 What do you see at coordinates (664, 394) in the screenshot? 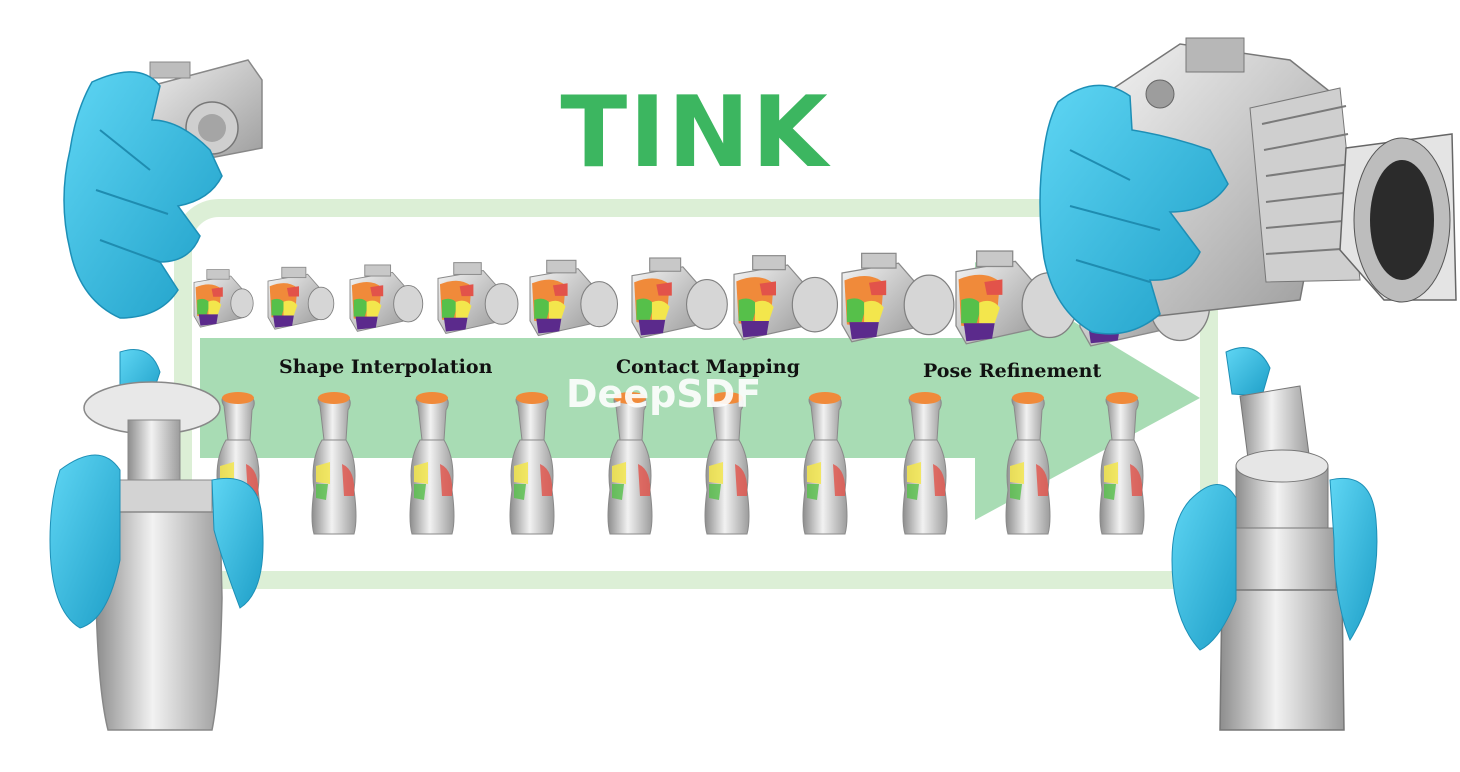
I see `deepsdf-watermark: DeepSDF` at bounding box center [664, 394].